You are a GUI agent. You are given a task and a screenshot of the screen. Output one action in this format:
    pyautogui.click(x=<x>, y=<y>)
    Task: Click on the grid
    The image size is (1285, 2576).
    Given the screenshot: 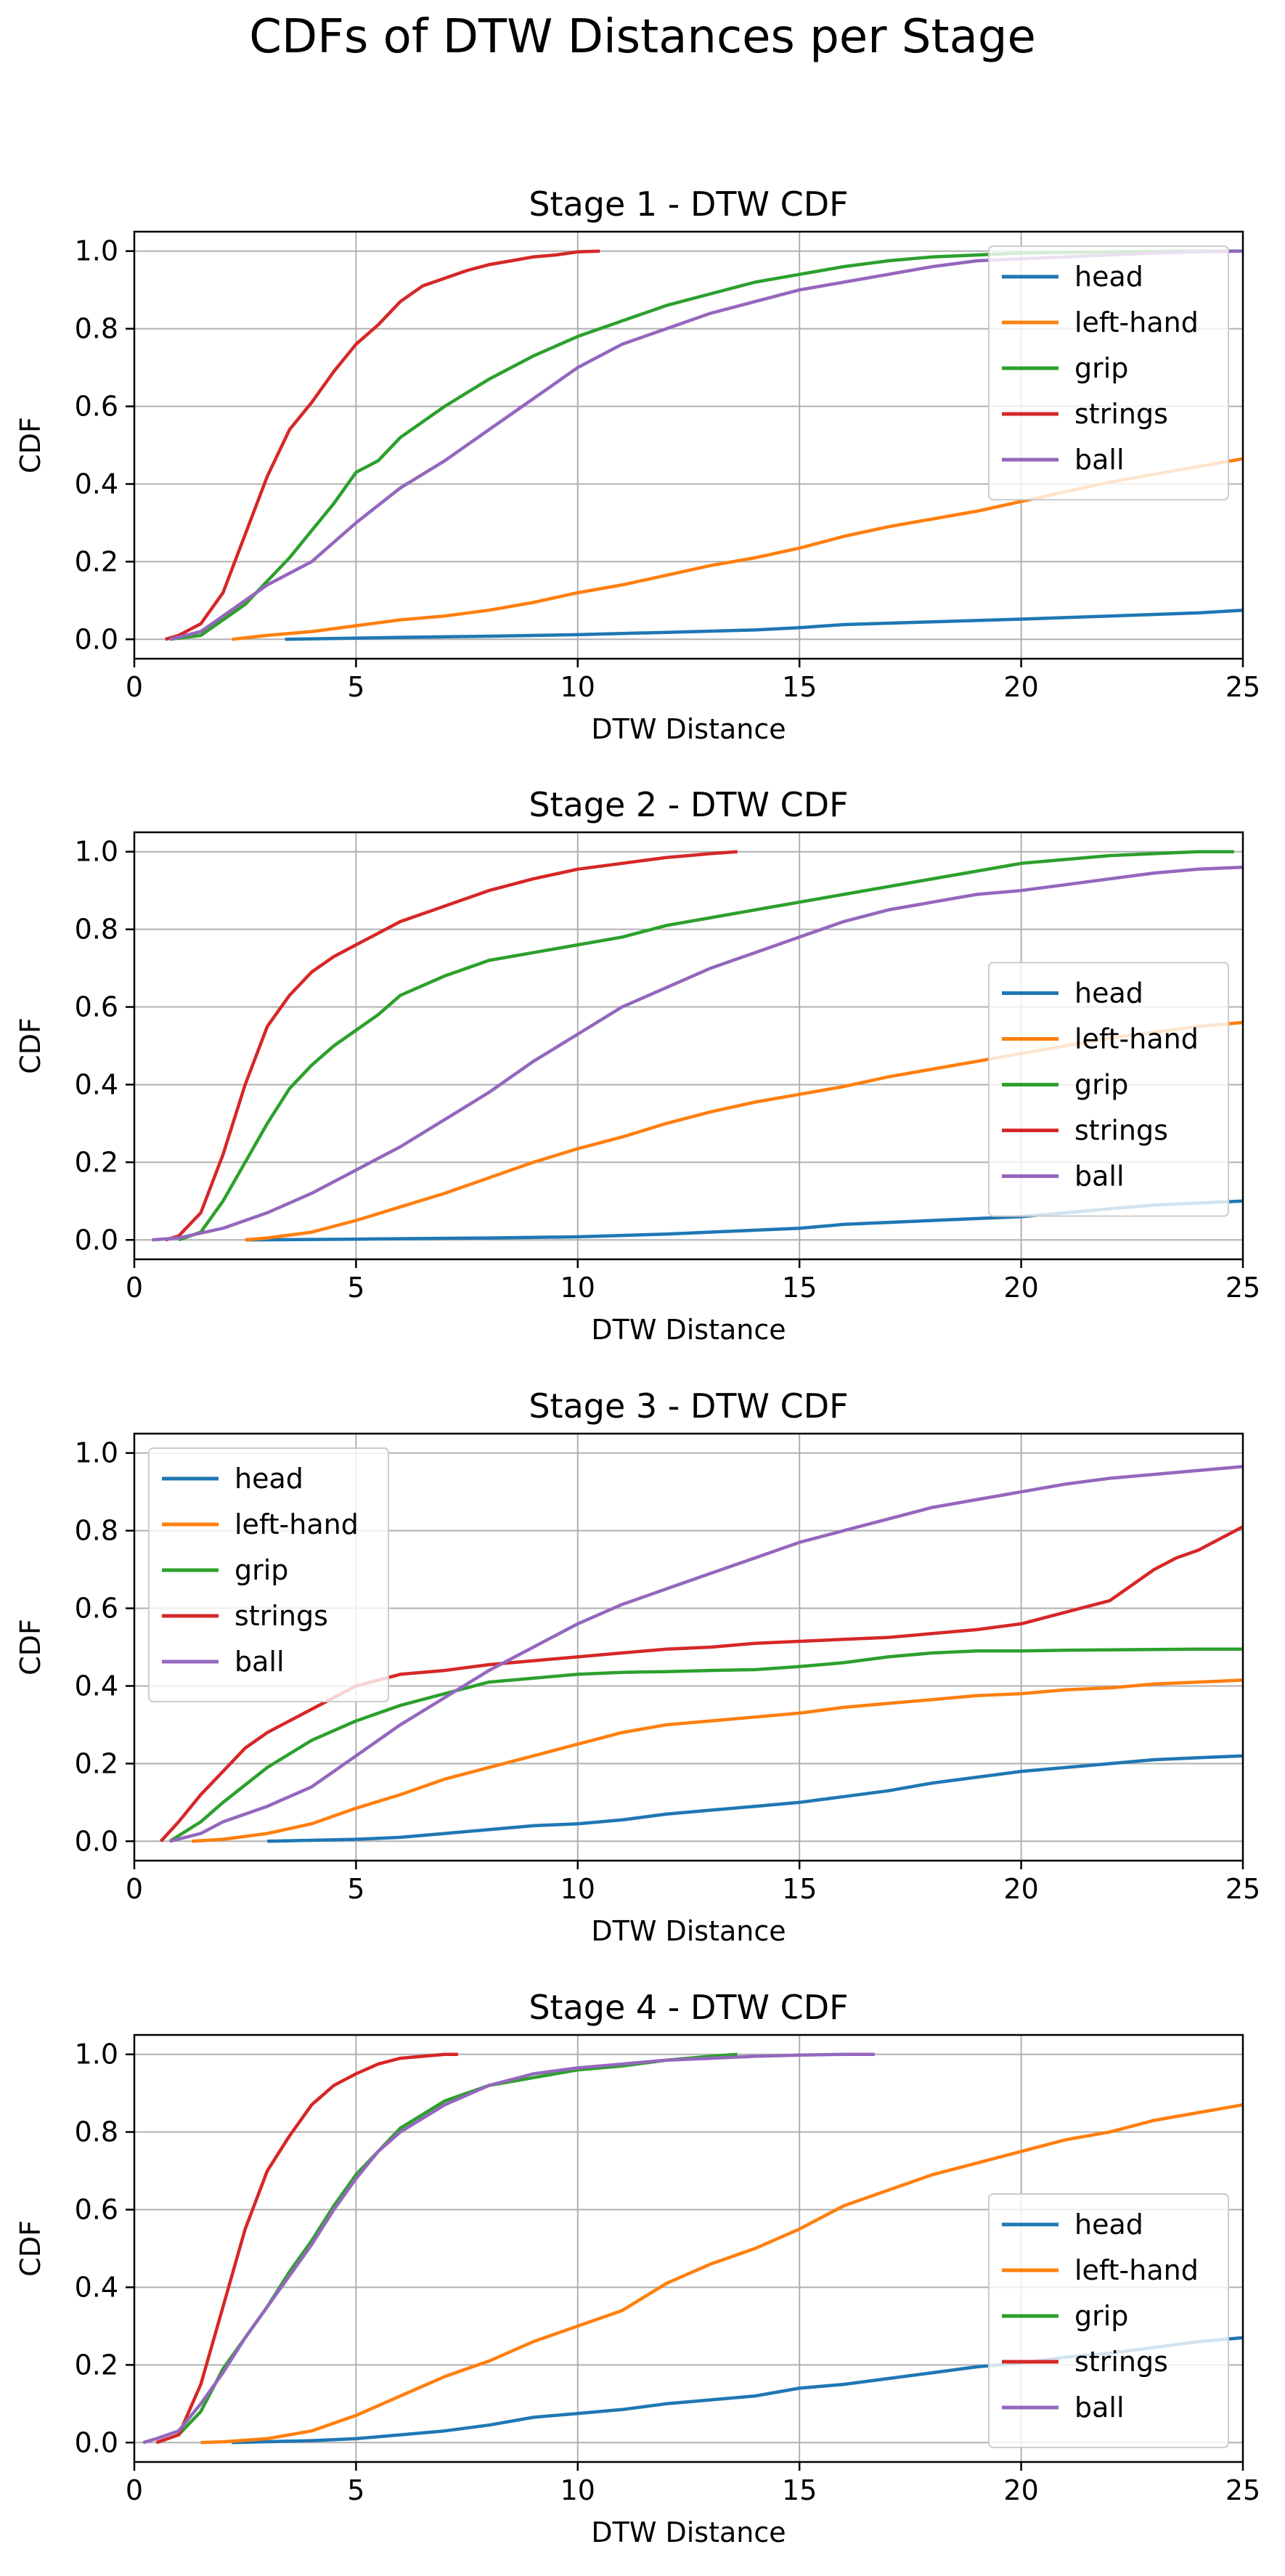 What is the action you would take?
    pyautogui.click(x=689, y=1648)
    